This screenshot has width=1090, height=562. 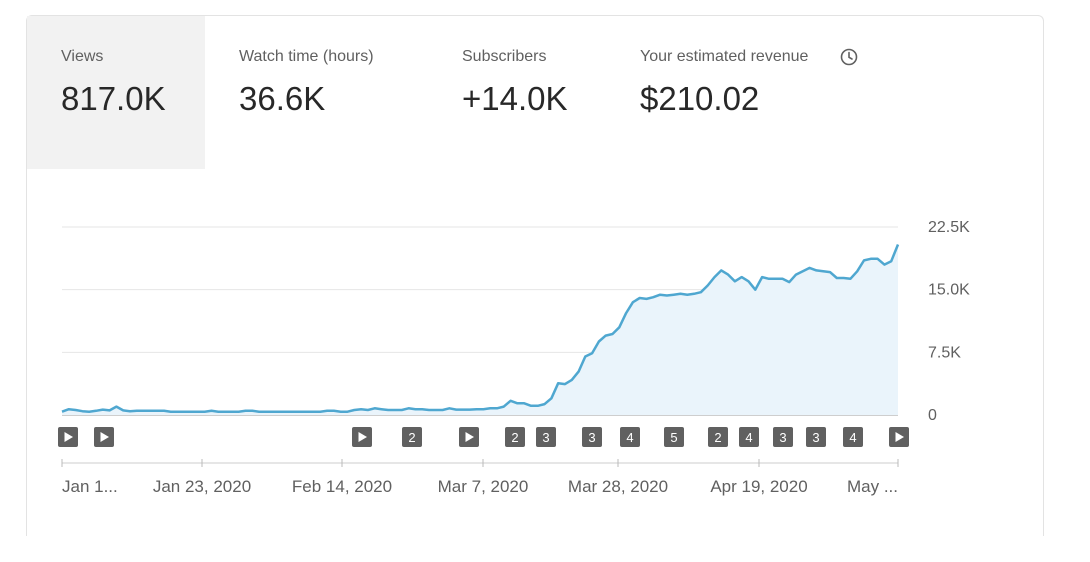 I want to click on metric-label: Subscribers, so click(x=504, y=56).